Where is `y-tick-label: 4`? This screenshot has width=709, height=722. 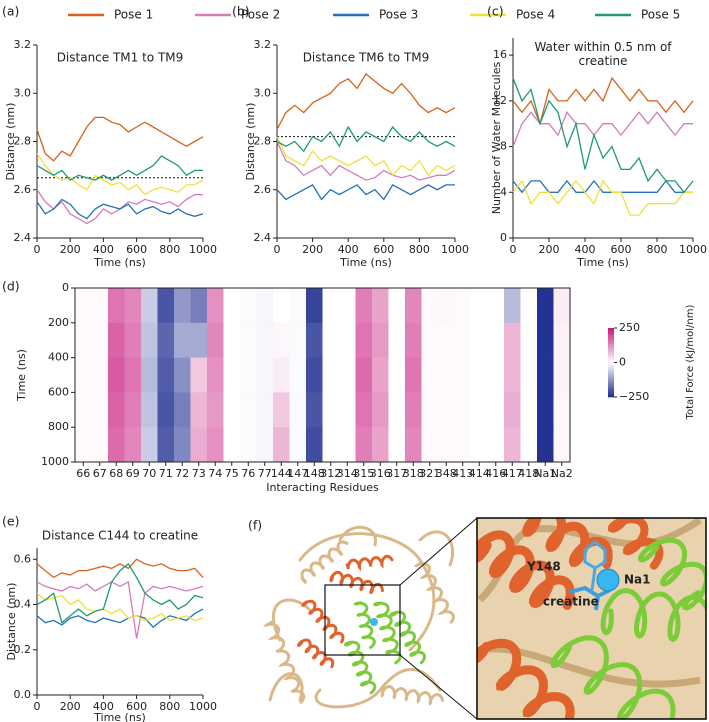
y-tick-label: 4 is located at coordinates (503, 191).